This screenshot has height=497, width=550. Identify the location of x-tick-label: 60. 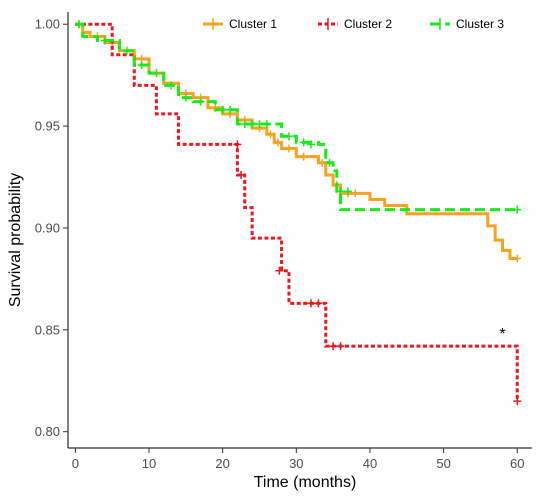
(517, 463).